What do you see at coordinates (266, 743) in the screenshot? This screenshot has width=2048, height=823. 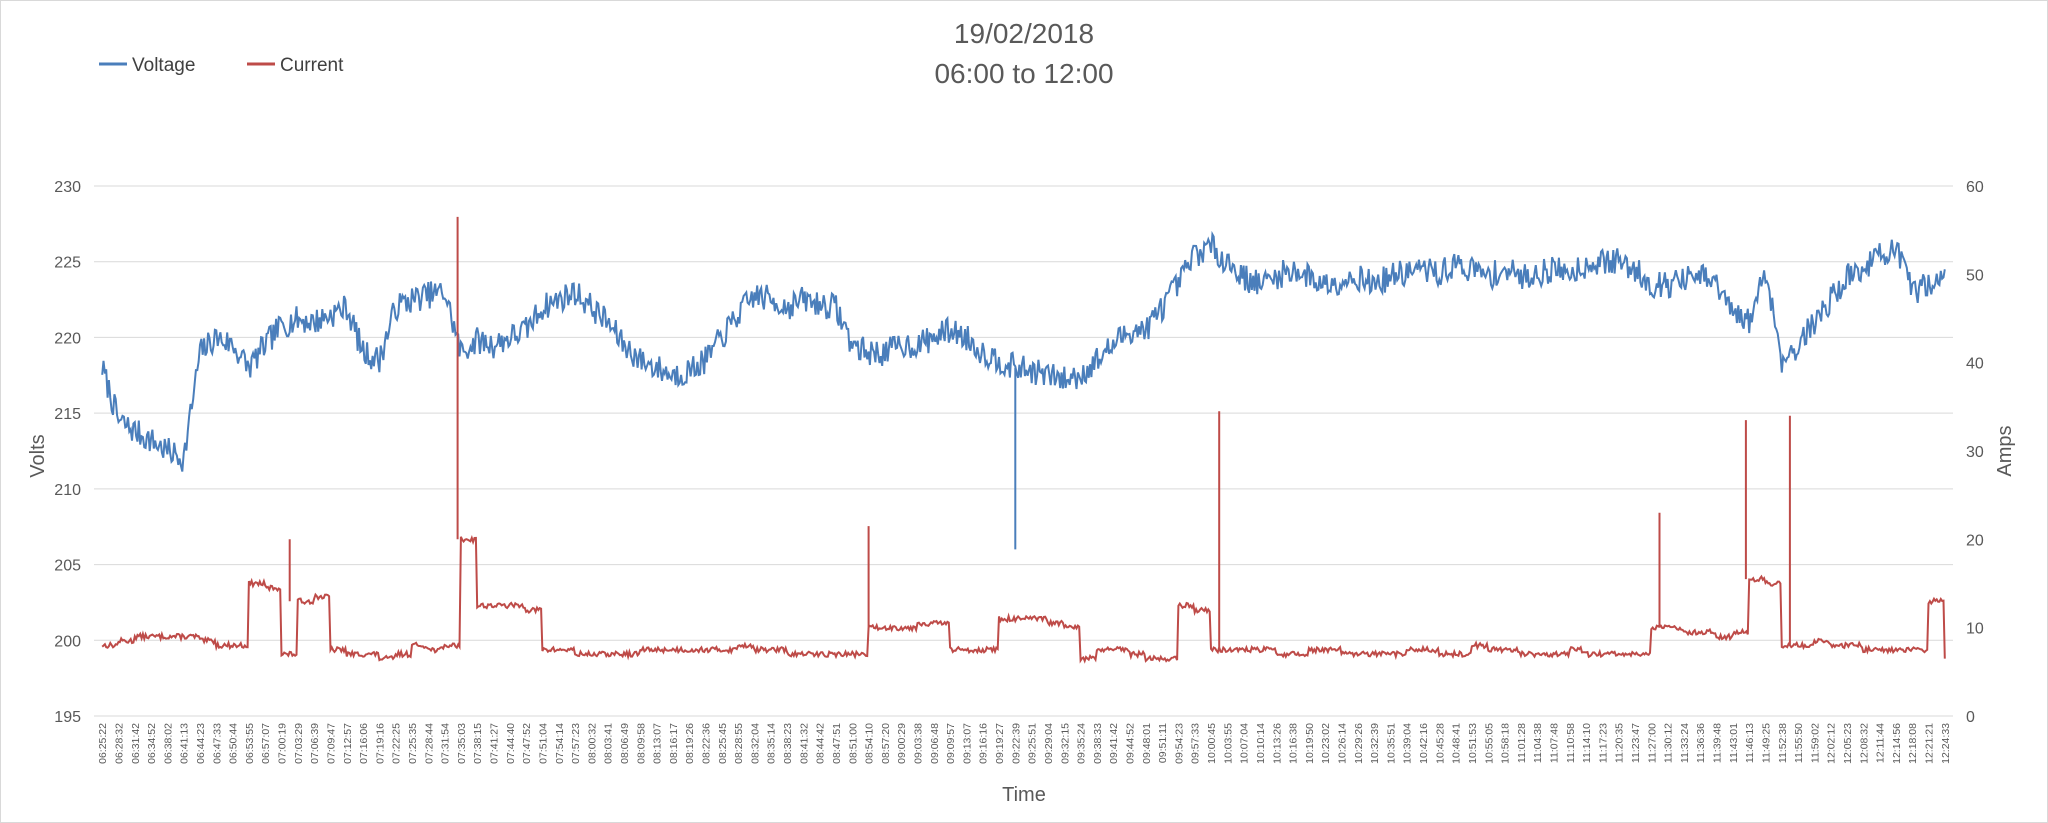 I see `x-tick-label: 06:57:07` at bounding box center [266, 743].